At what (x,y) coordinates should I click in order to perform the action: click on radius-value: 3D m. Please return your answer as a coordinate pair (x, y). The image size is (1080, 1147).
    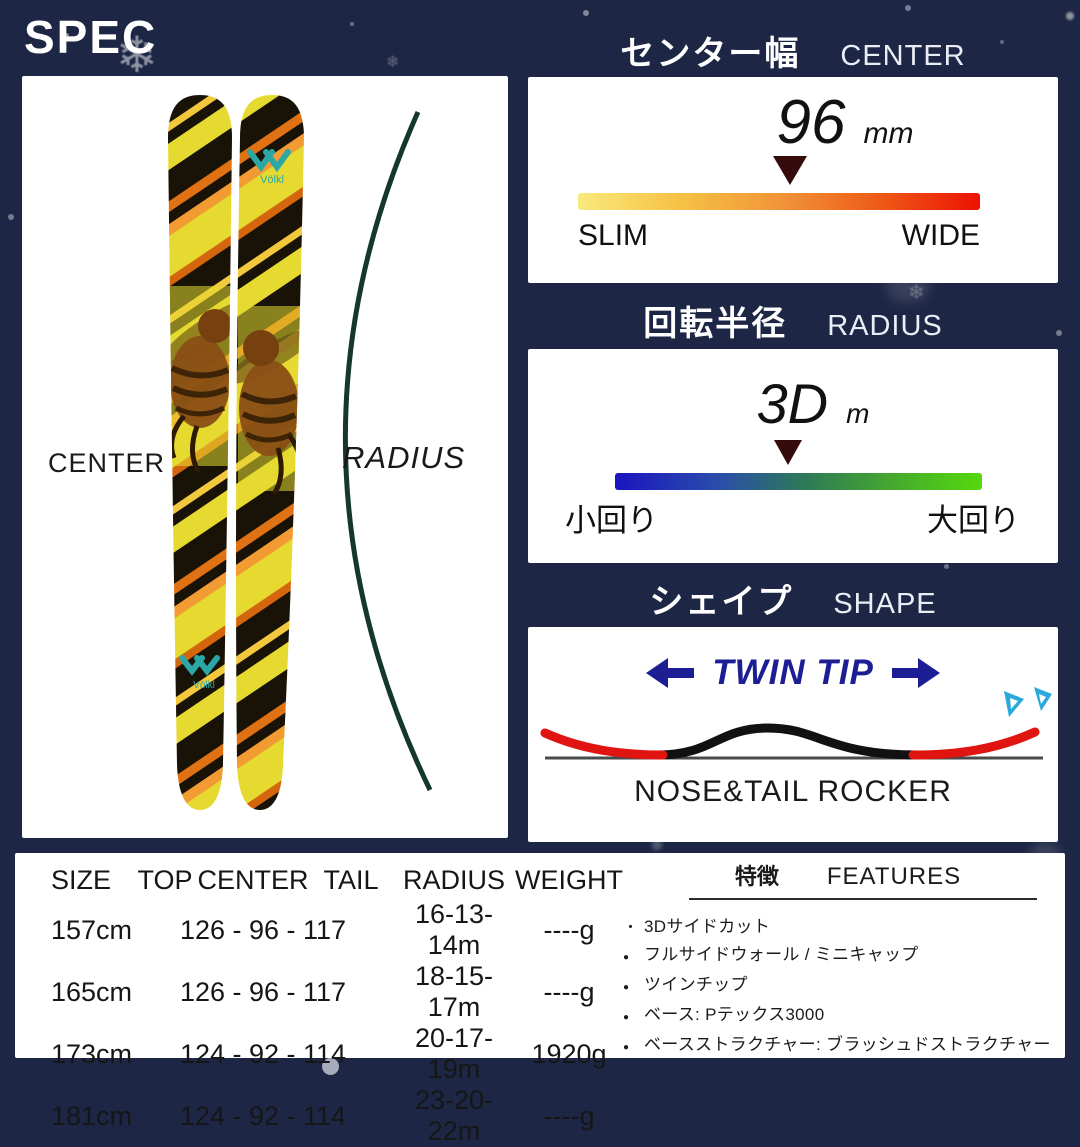
    Looking at the image, I should click on (813, 403).